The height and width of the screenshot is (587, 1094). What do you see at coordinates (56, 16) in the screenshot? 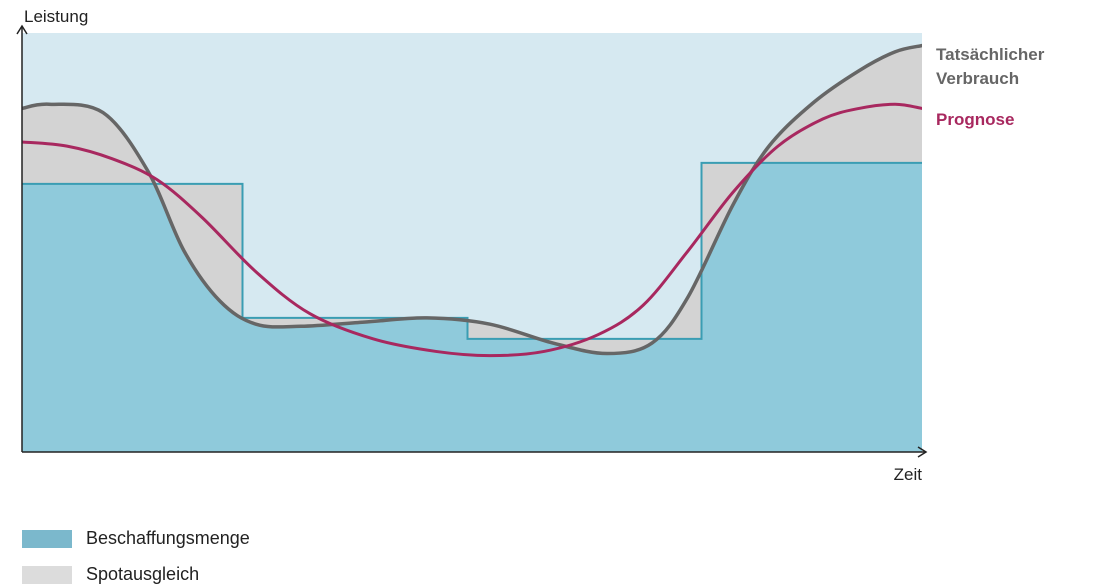
I see `y-axis-label: Leistung` at bounding box center [56, 16].